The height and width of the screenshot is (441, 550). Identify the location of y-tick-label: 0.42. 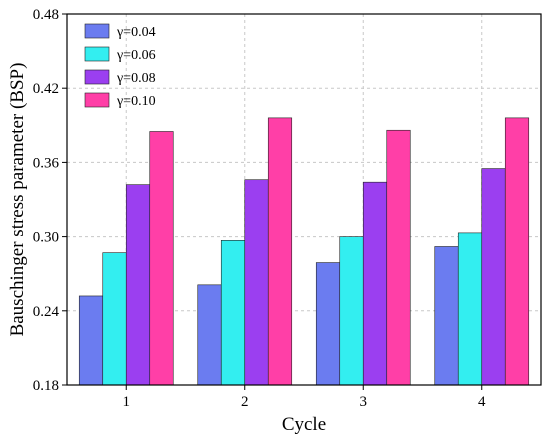
(46, 89).